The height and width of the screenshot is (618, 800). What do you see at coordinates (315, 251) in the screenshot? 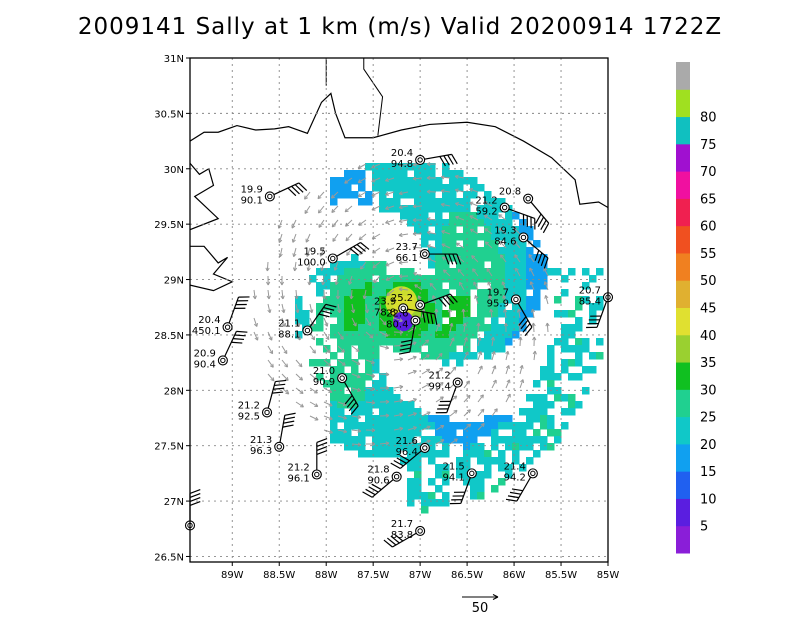
I see `station-speed: 19.5` at bounding box center [315, 251].